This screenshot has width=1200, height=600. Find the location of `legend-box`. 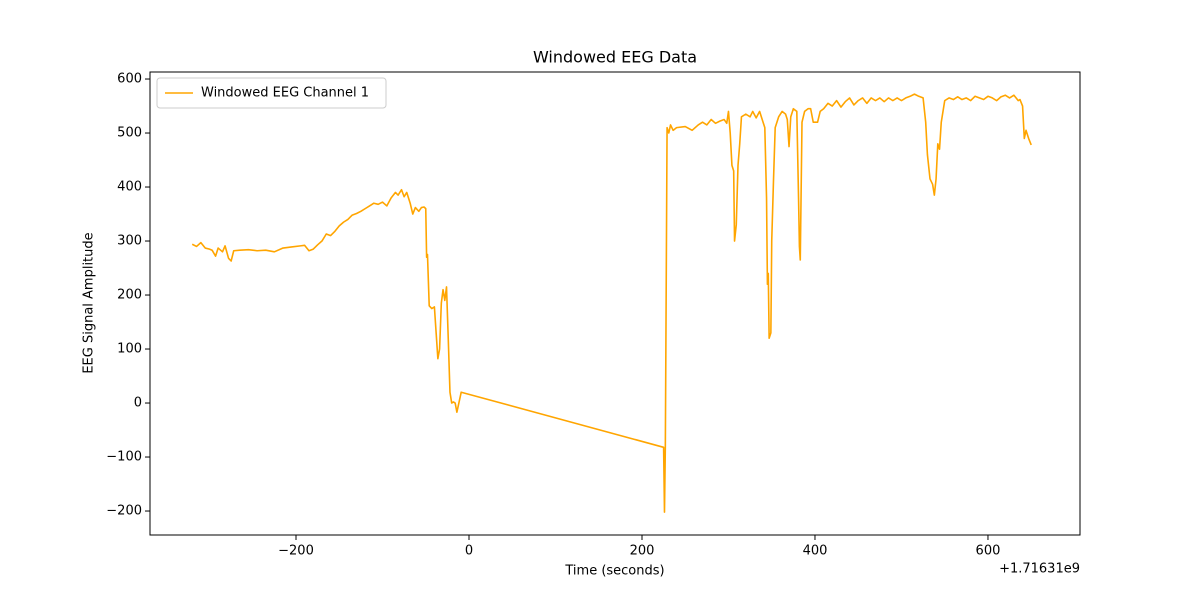

legend-box is located at coordinates (271, 93).